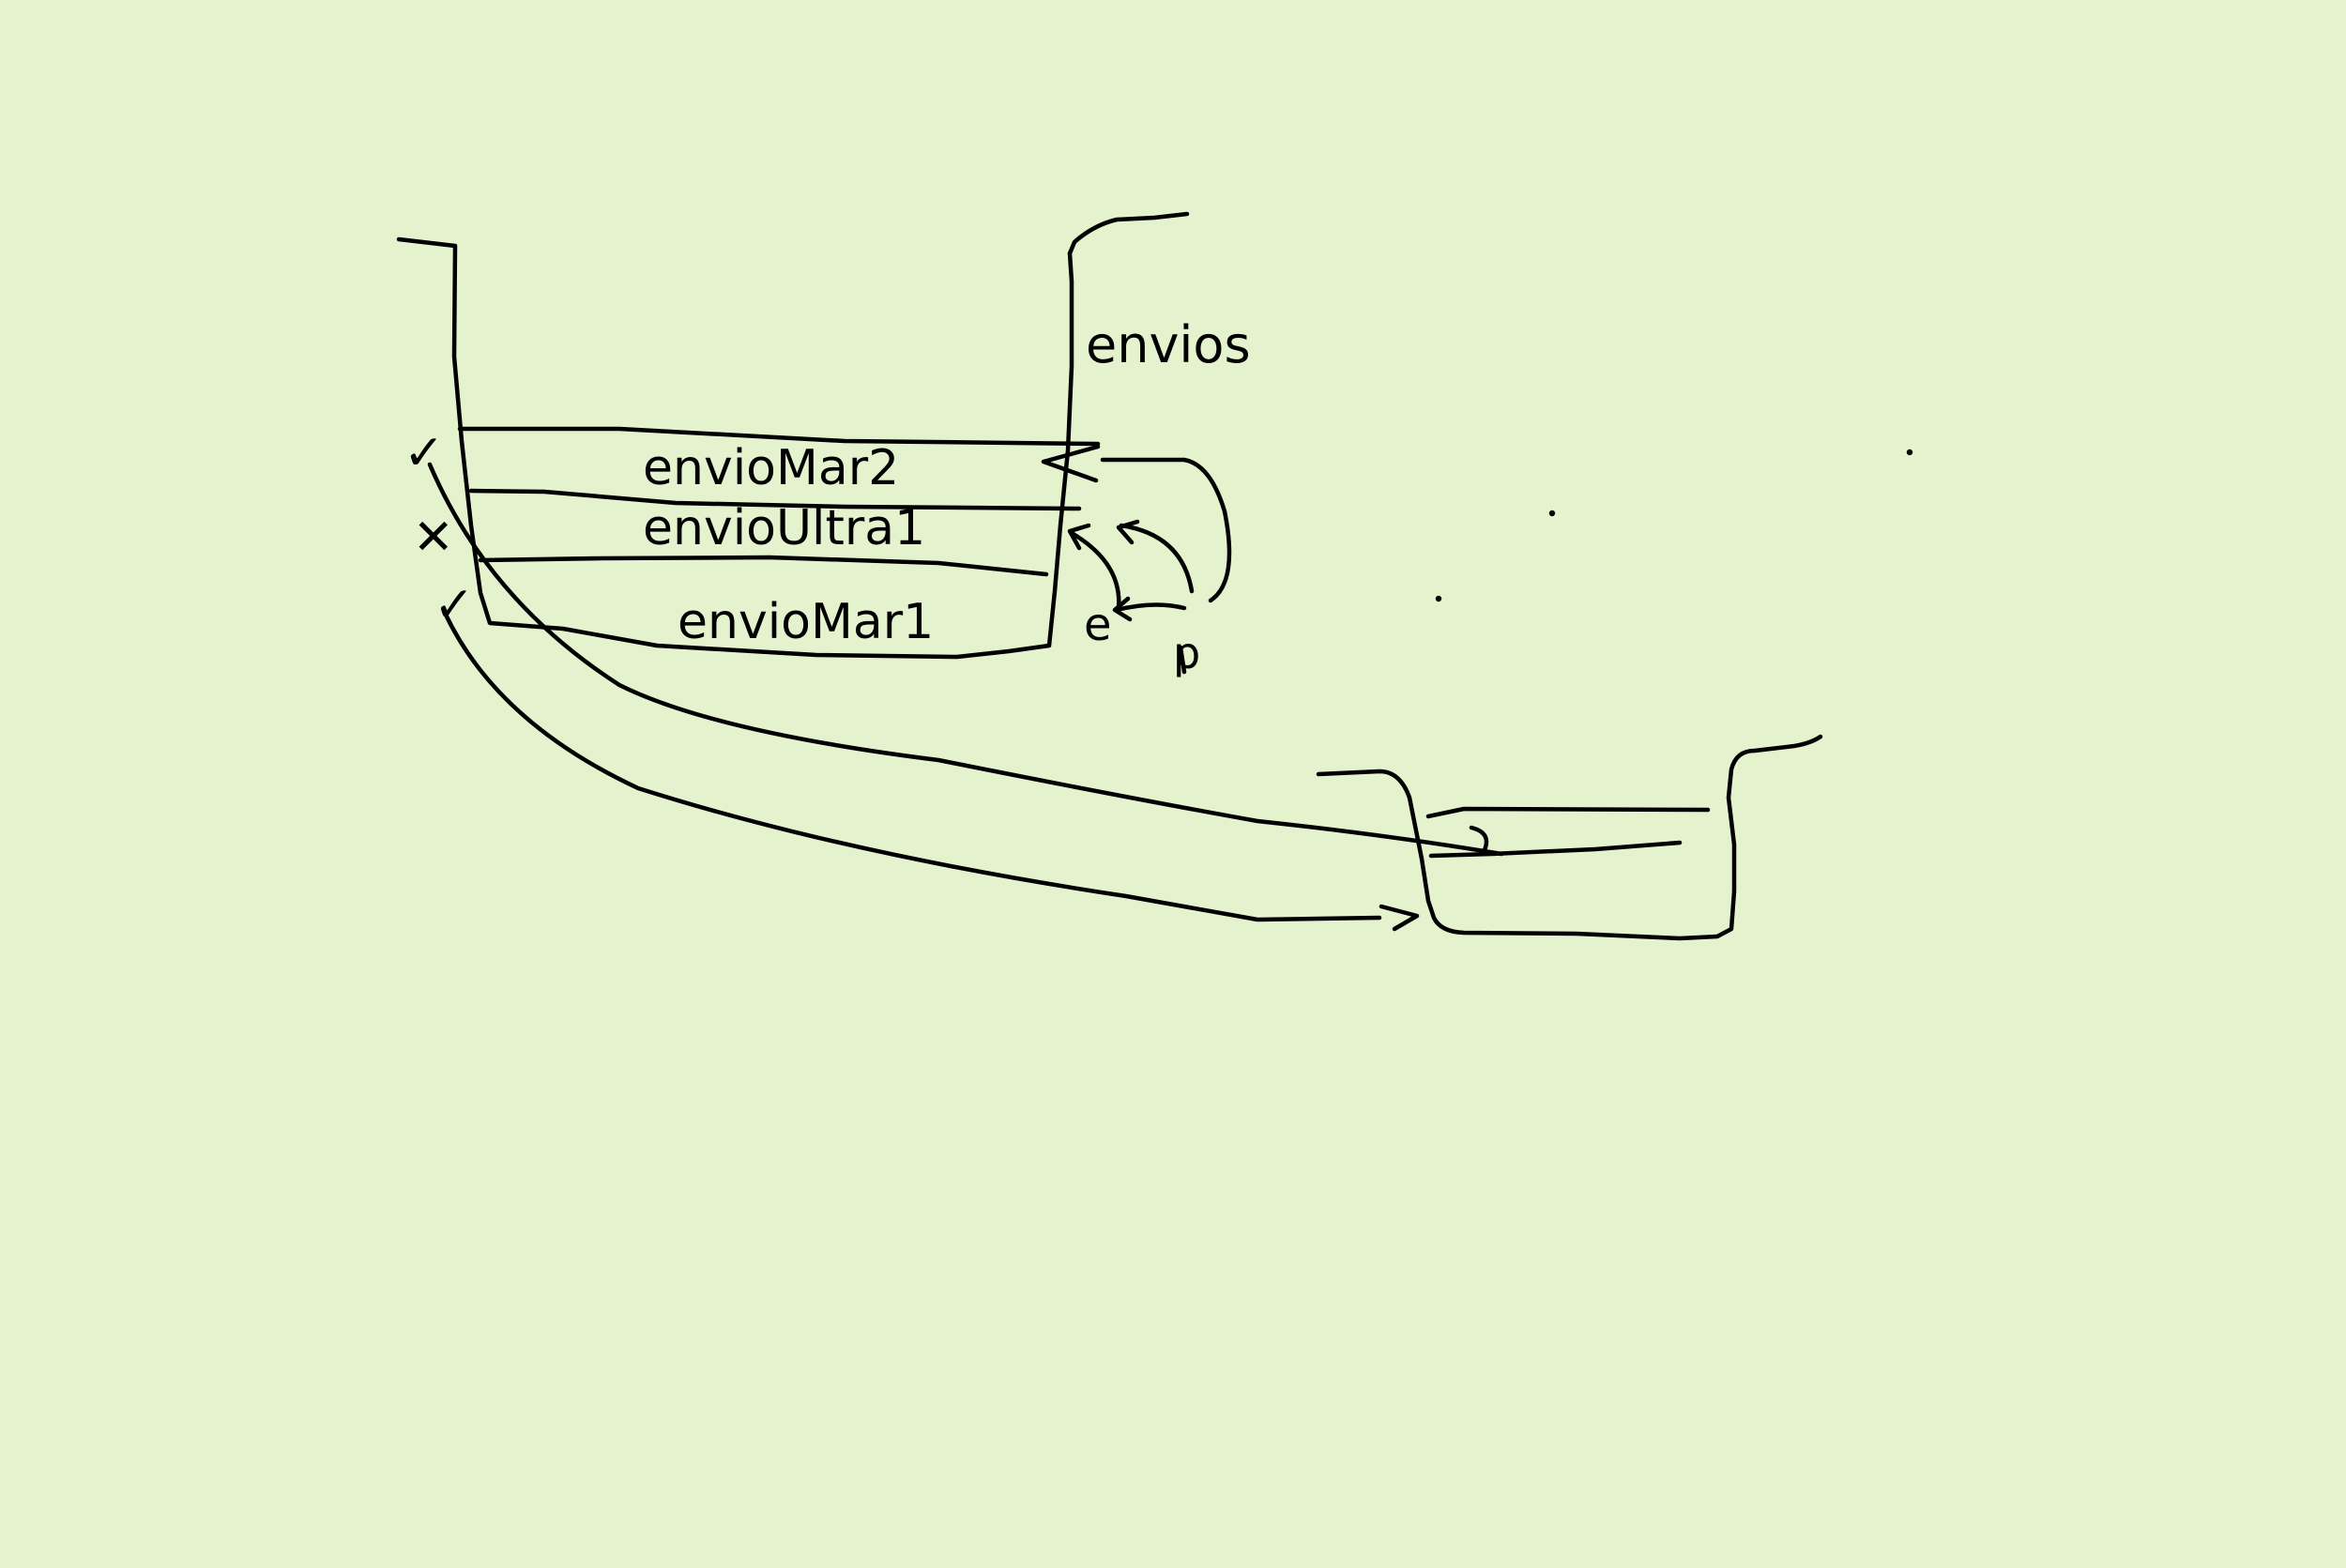  I want to click on pointer-p-label: p, so click(1186, 653).